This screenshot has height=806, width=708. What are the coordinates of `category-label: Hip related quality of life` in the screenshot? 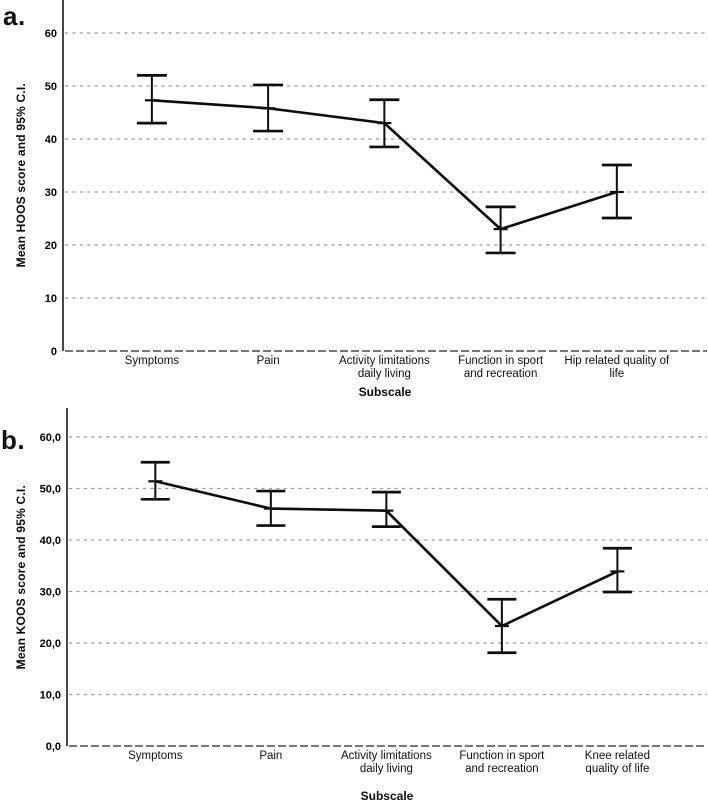 It's located at (617, 367).